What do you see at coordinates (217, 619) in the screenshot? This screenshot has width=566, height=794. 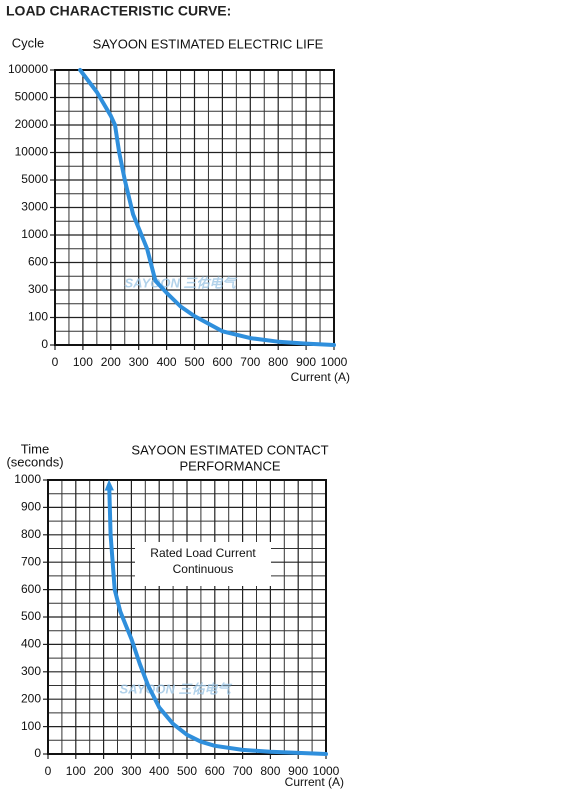 I see `curve` at bounding box center [217, 619].